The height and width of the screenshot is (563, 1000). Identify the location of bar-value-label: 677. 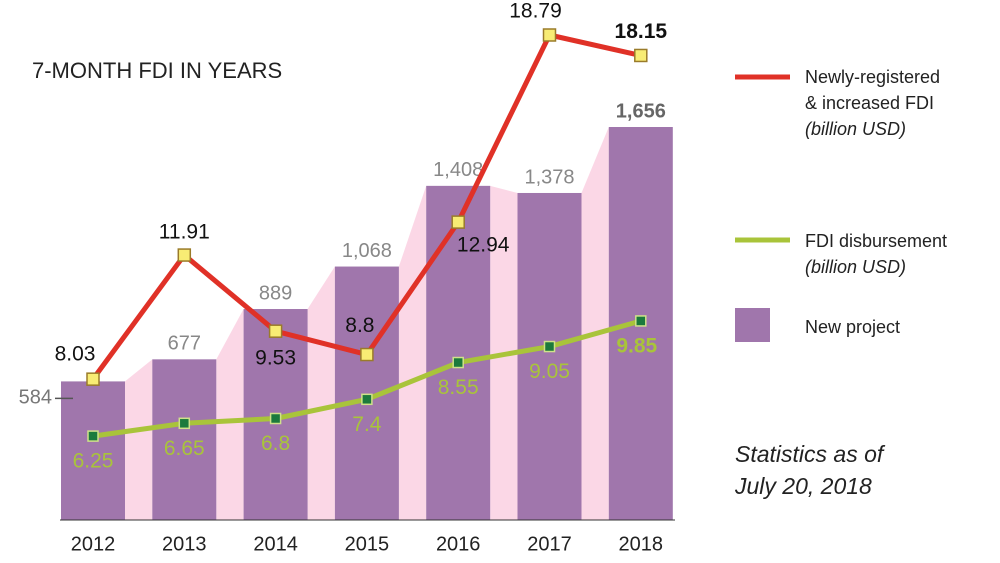
(184, 344).